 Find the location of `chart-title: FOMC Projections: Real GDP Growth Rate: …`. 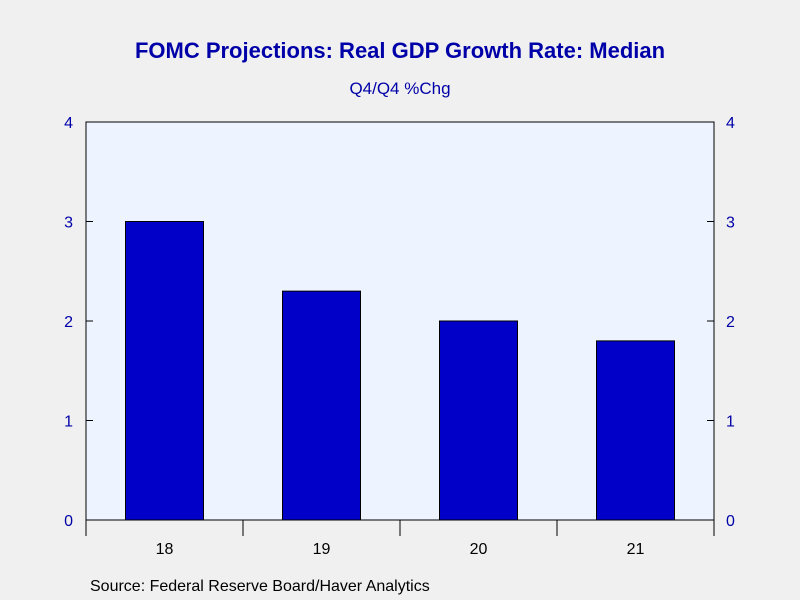

chart-title: FOMC Projections: Real GDP Growth Rate: … is located at coordinates (400, 50).